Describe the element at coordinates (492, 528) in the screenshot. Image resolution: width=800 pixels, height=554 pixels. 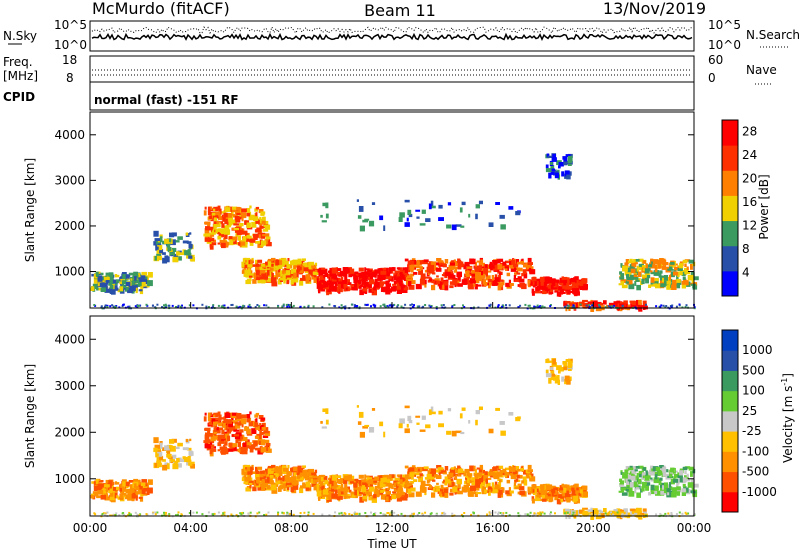
I see `x-tick-label: 16:00` at that location.